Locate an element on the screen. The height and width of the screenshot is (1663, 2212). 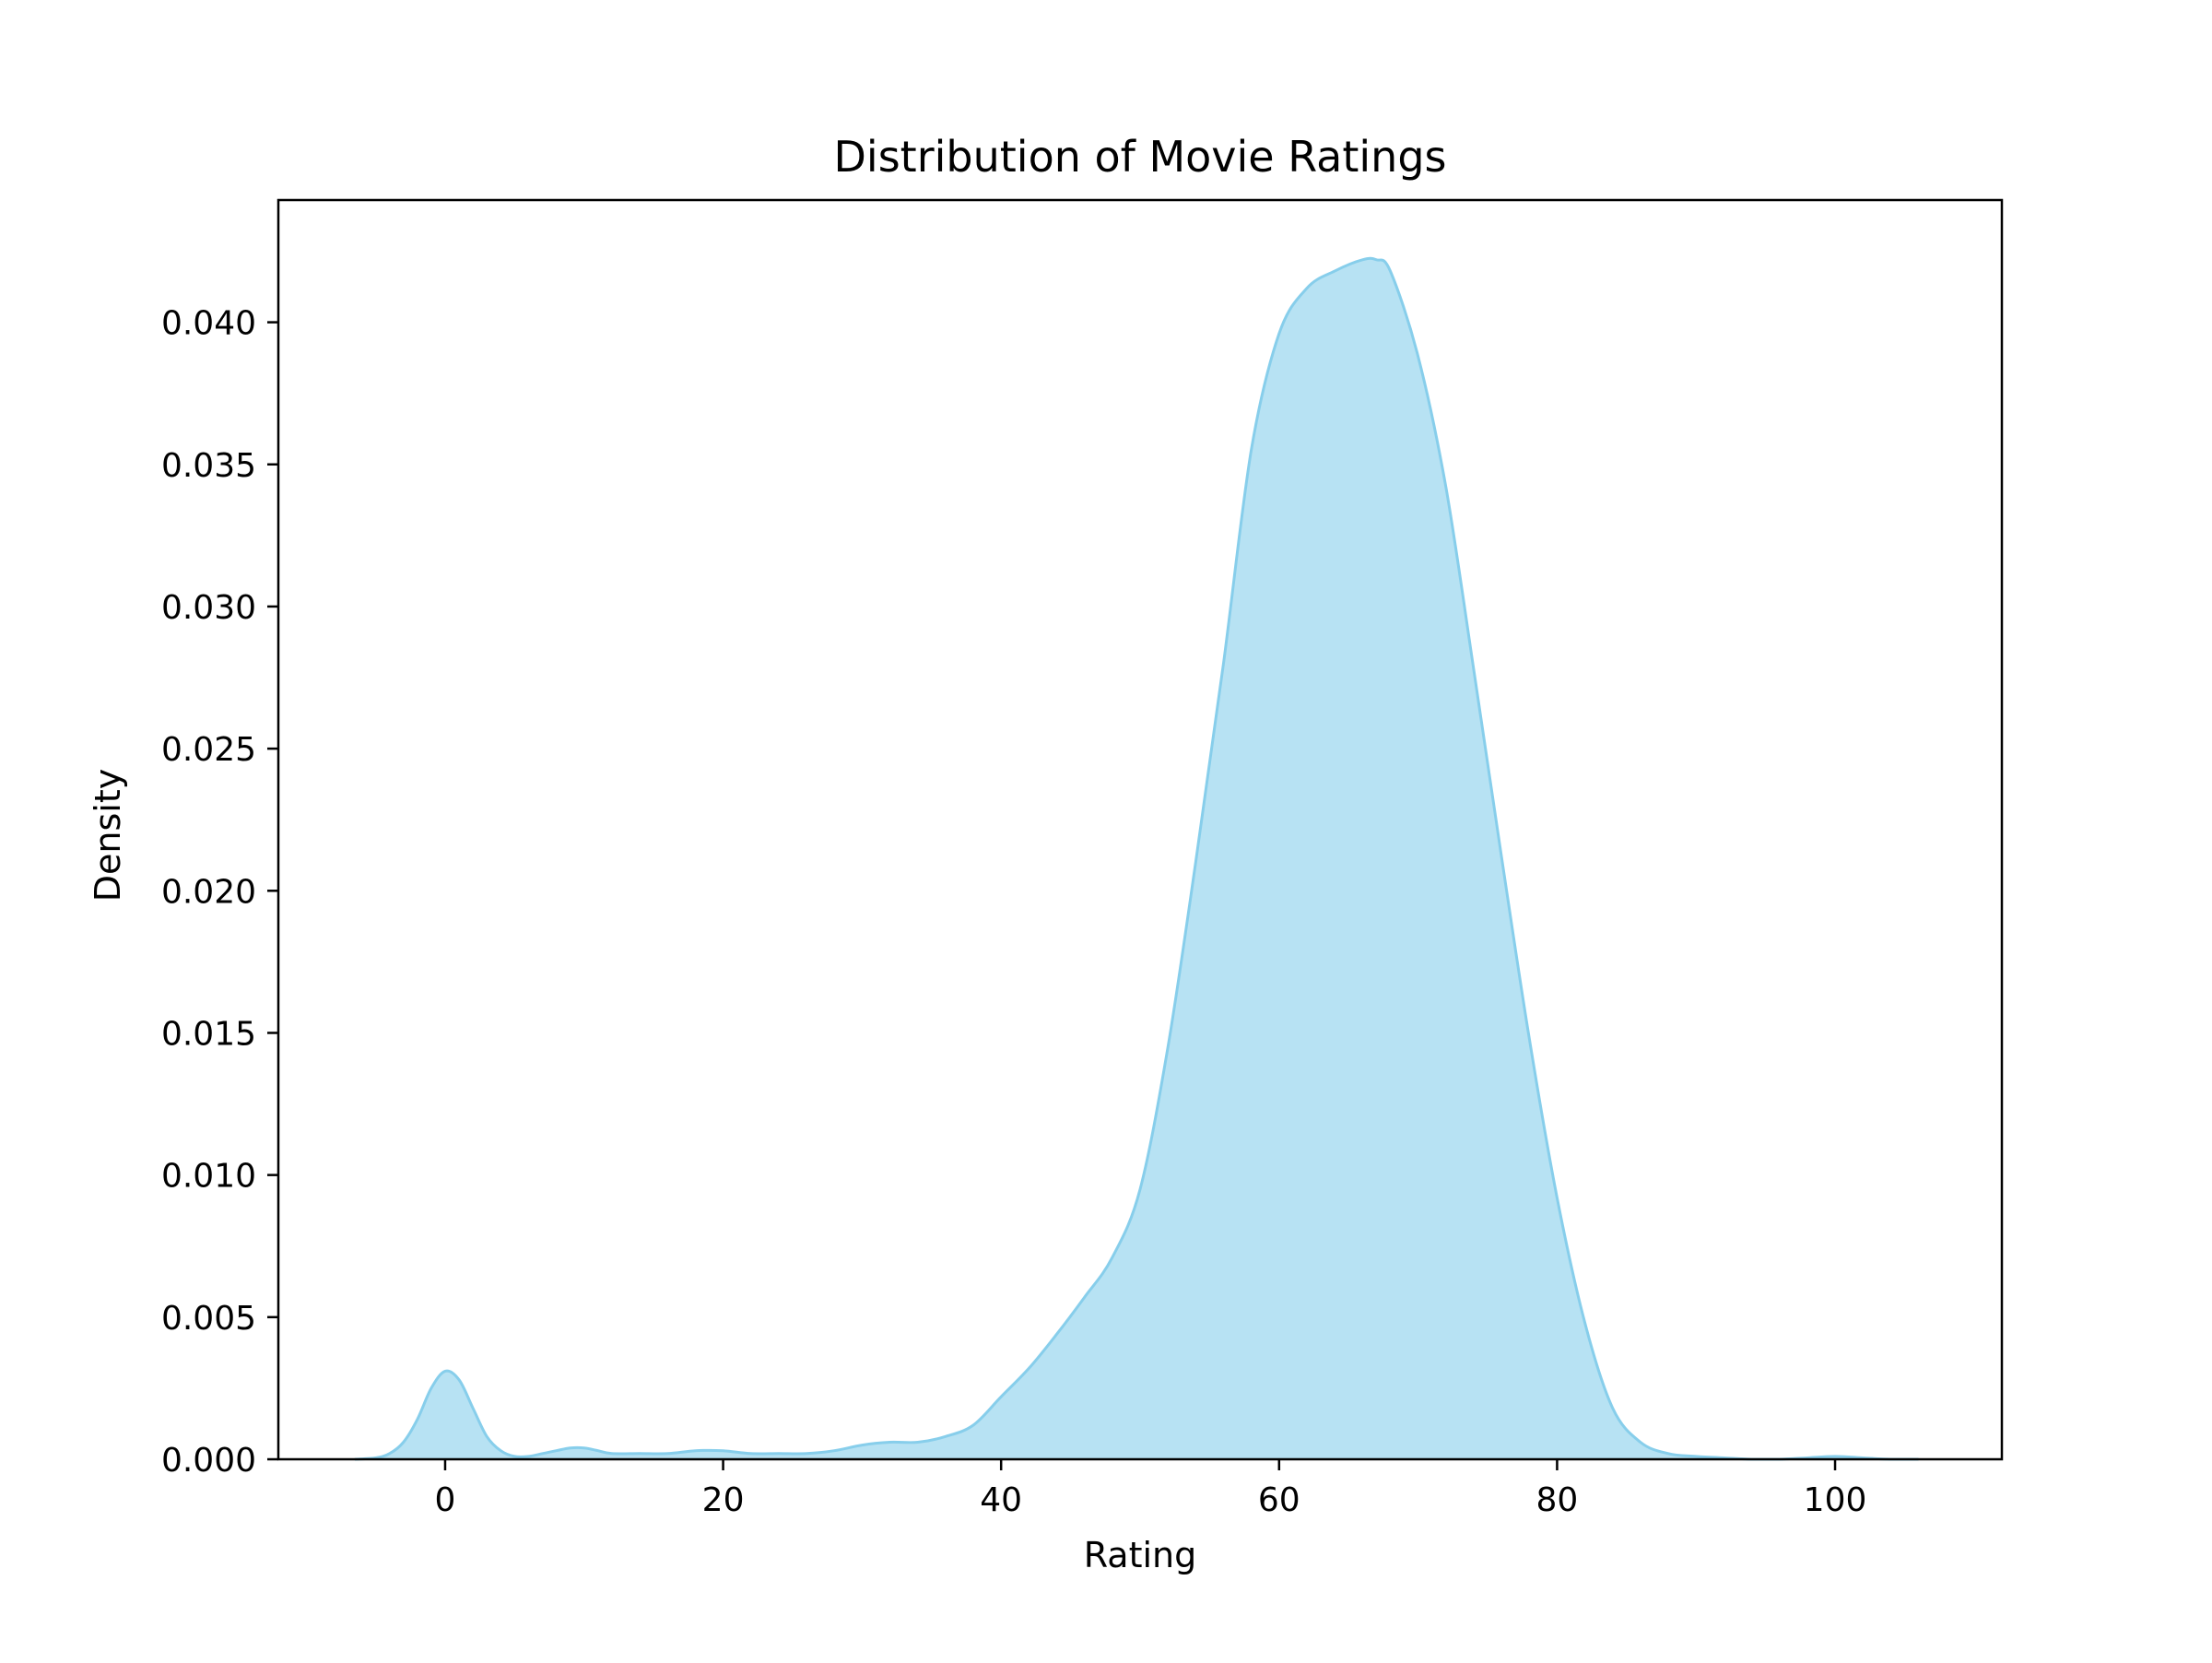
y-tick-label: 0.000 is located at coordinates (208, 1461).